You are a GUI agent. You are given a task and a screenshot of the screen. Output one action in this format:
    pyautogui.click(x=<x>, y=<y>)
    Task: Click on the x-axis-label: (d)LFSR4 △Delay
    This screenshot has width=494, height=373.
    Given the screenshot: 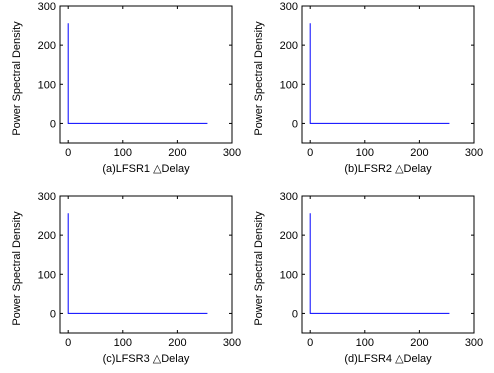 What is the action you would take?
    pyautogui.click(x=388, y=359)
    